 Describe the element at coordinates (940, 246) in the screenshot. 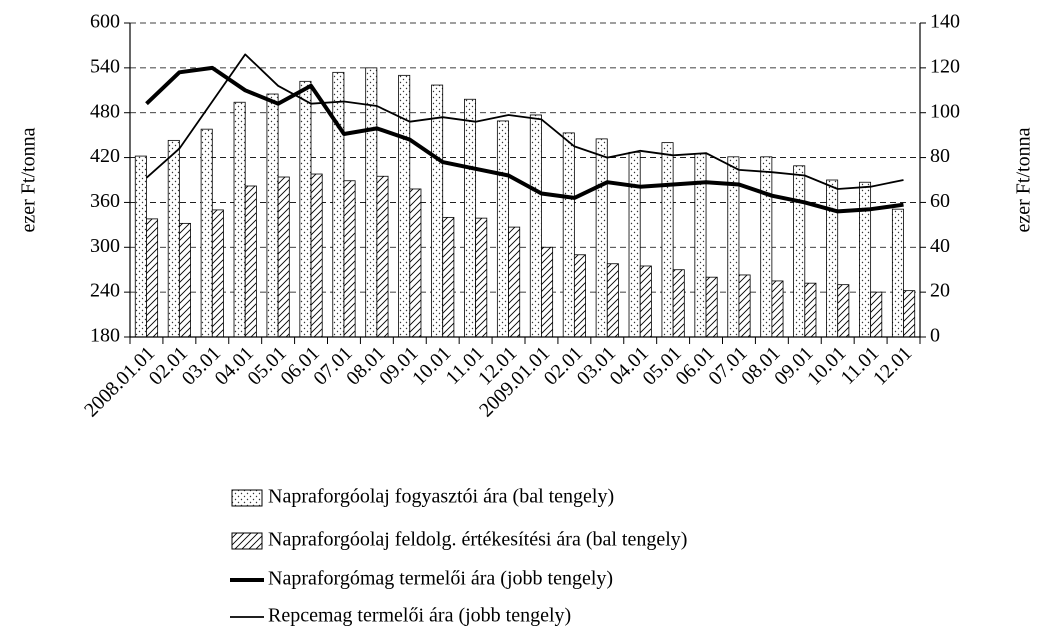

I see `y2-tick-label: 40` at that location.